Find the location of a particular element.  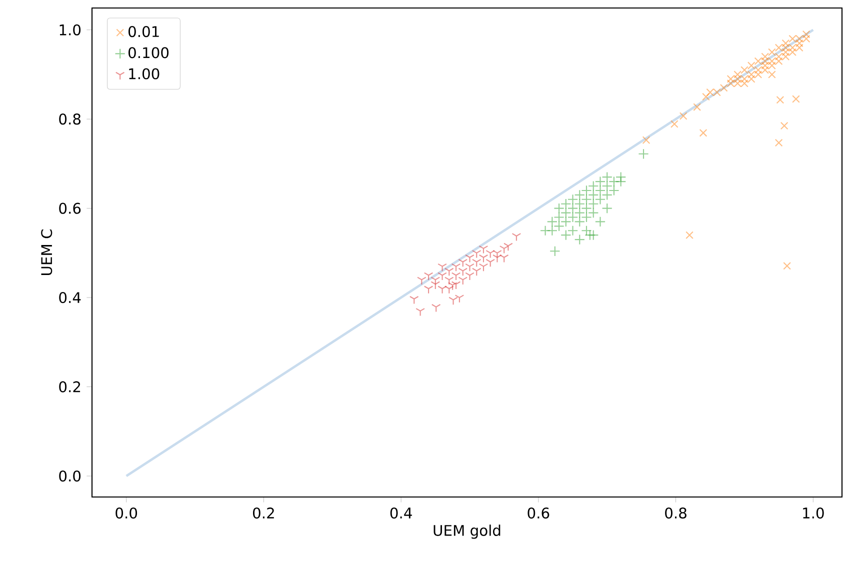

y-tick-label: 0.2 is located at coordinates (69, 386).